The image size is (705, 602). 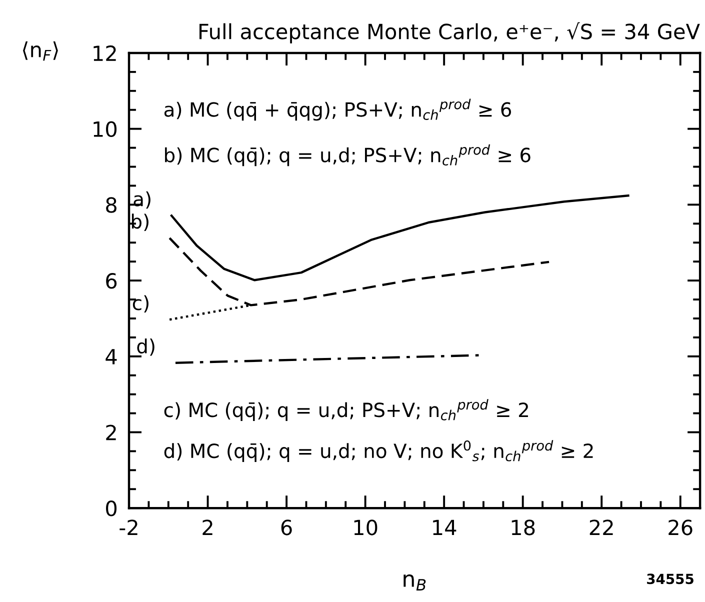 What do you see at coordinates (523, 528) in the screenshot?
I see `x-tick-label: 18` at bounding box center [523, 528].